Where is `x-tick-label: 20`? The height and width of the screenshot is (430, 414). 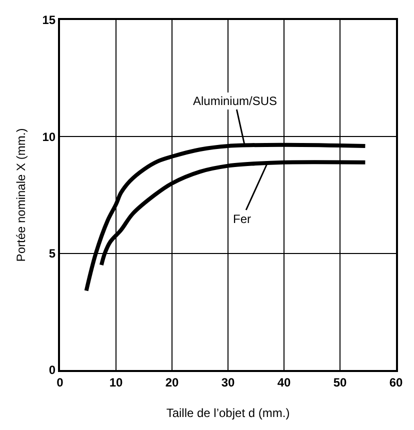 x-tick-label: 20 is located at coordinates (172, 382).